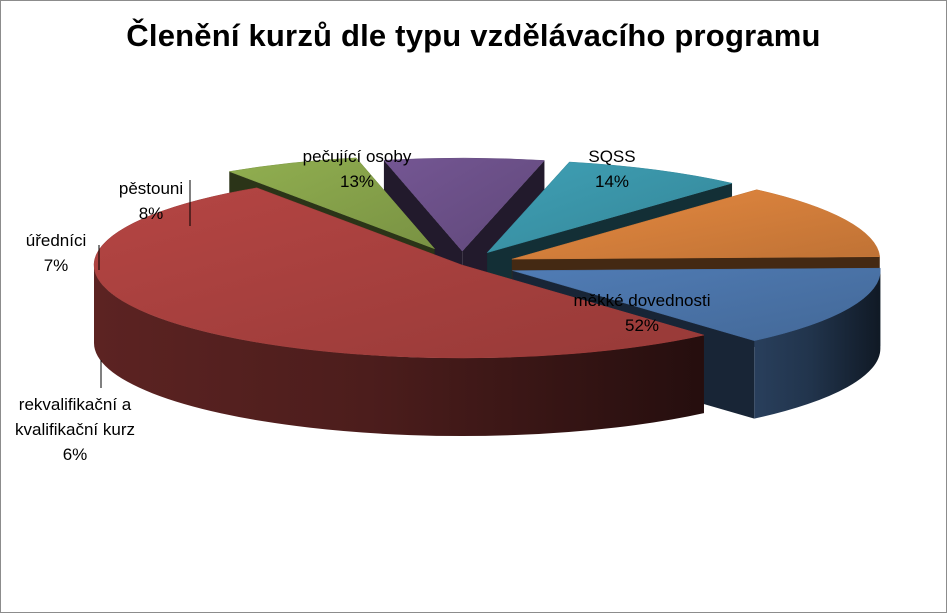 The width and height of the screenshot is (947, 613). What do you see at coordinates (611, 169) in the screenshot?
I see `data-label-sqss: SQSS 14%` at bounding box center [611, 169].